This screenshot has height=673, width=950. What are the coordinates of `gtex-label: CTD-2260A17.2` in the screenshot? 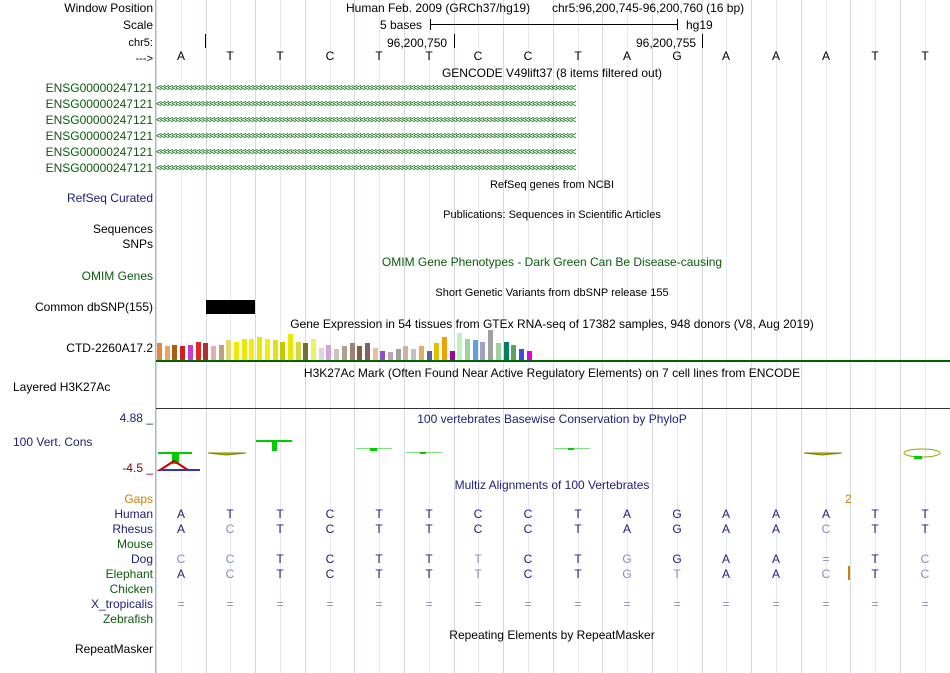 It's located at (109, 348).